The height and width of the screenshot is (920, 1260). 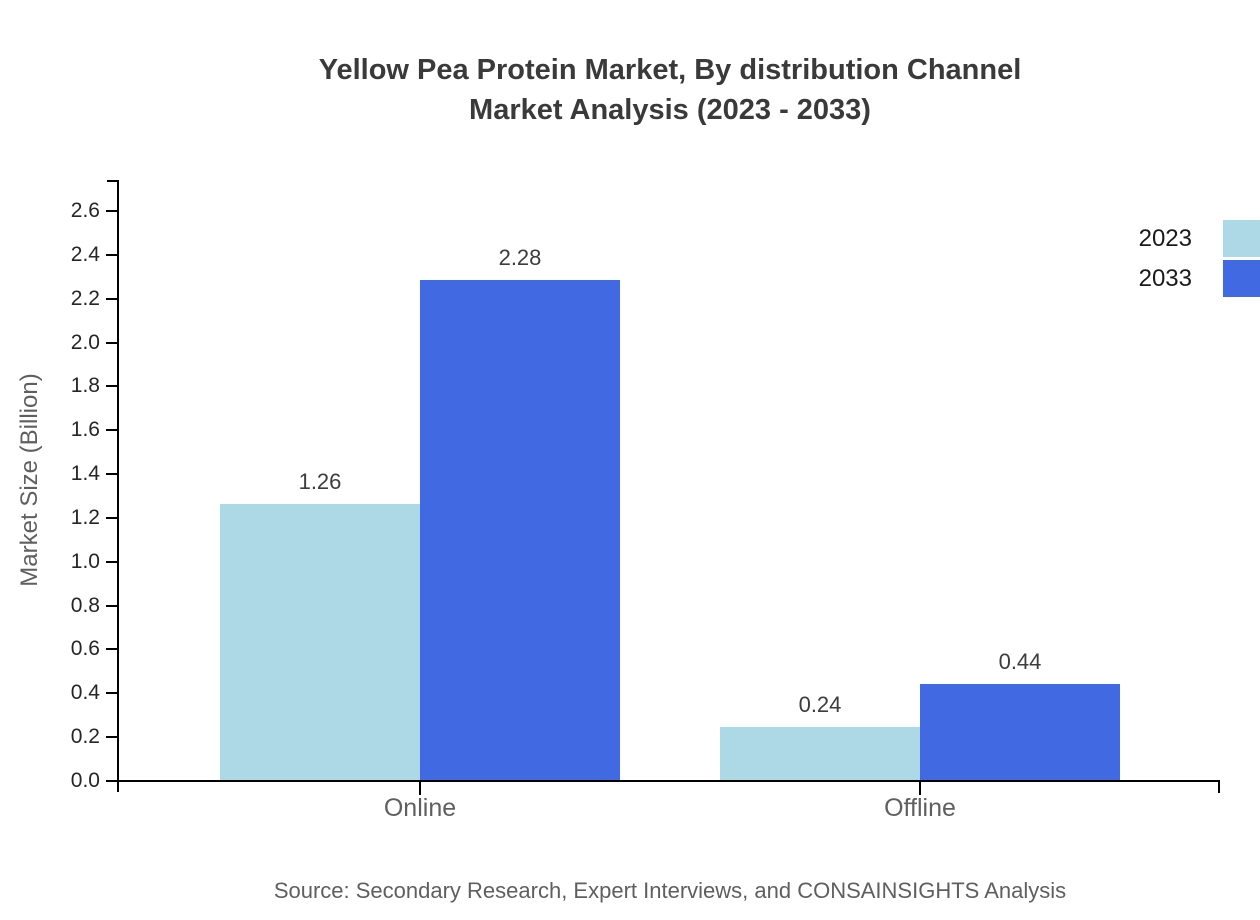 I want to click on y-tick-label: 2.4, so click(x=85, y=254).